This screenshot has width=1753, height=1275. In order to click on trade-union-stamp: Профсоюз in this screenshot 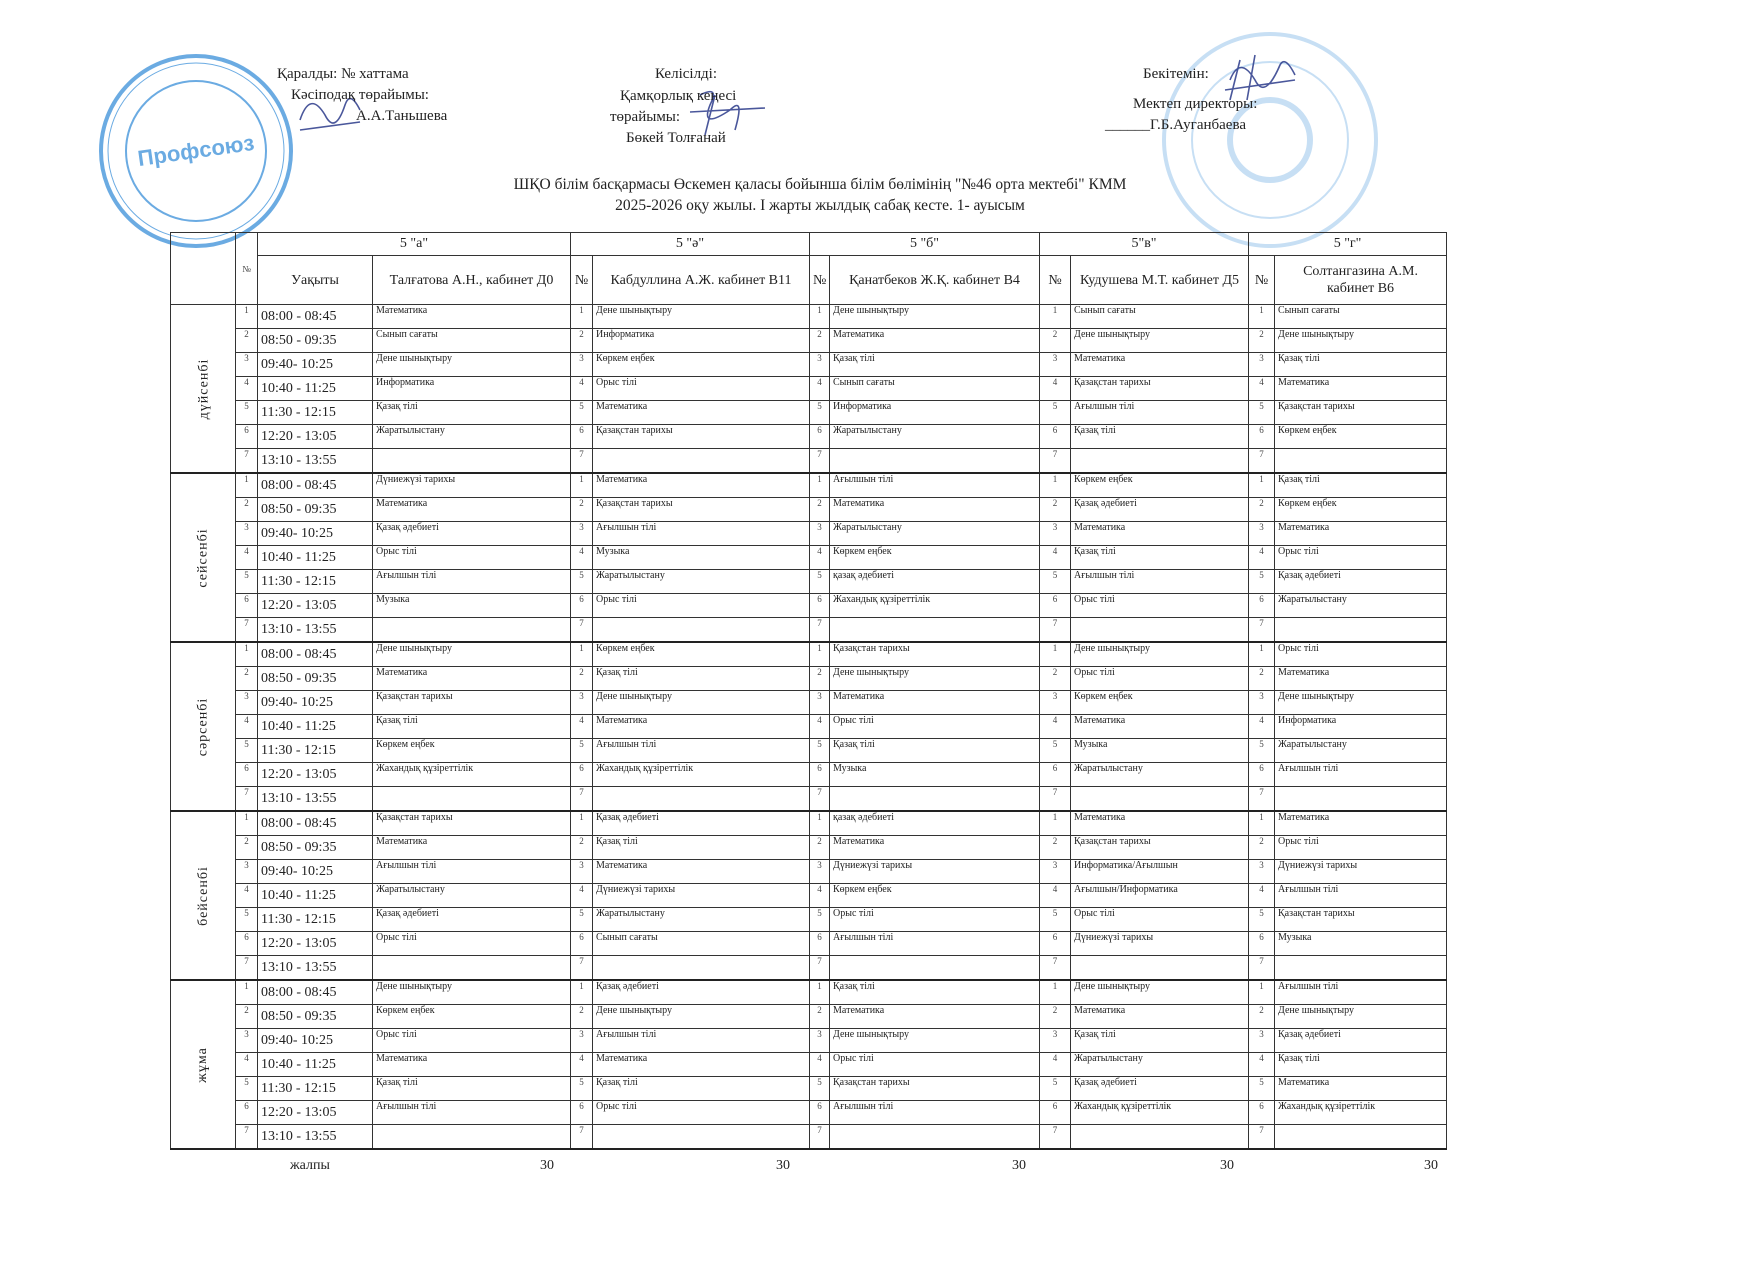, I will do `click(196, 151)`.